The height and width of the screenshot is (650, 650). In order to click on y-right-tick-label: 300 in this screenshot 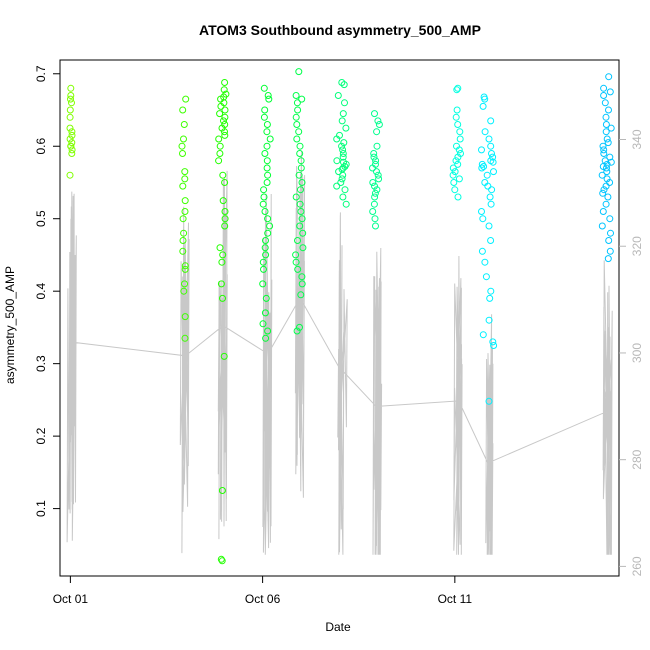, I will do `click(637, 353)`.